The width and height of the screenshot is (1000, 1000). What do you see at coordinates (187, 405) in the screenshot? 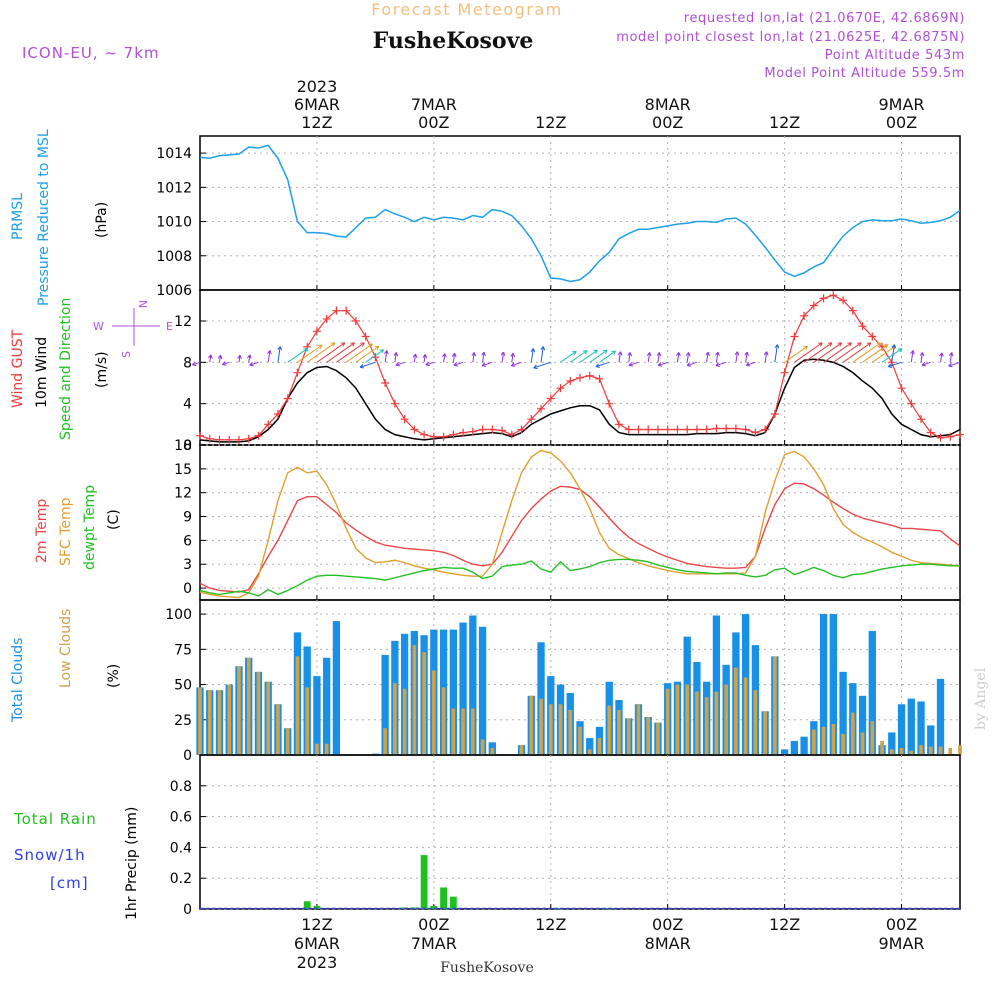
I see `y-tick-label: 4` at bounding box center [187, 405].